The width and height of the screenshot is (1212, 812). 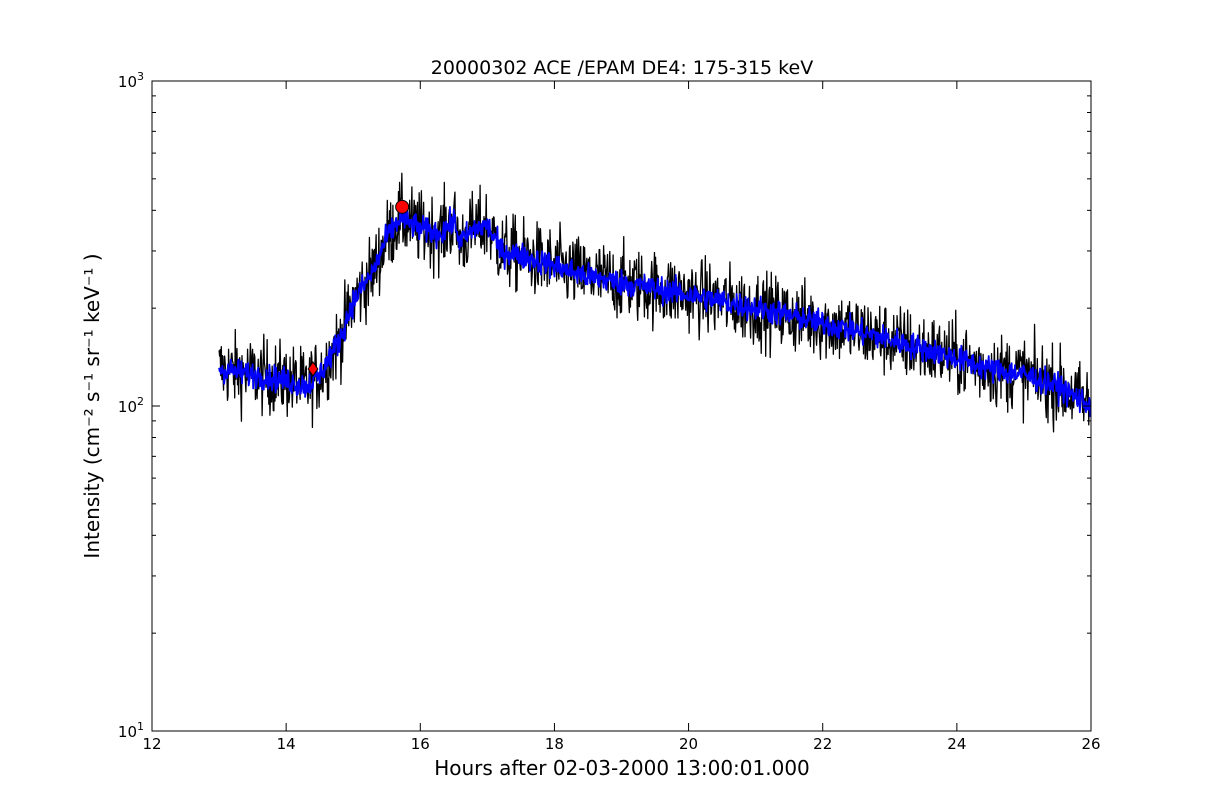 I want to click on x-axis-label: Hours after 02-03-2000 13:00:01.000, so click(x=622, y=768).